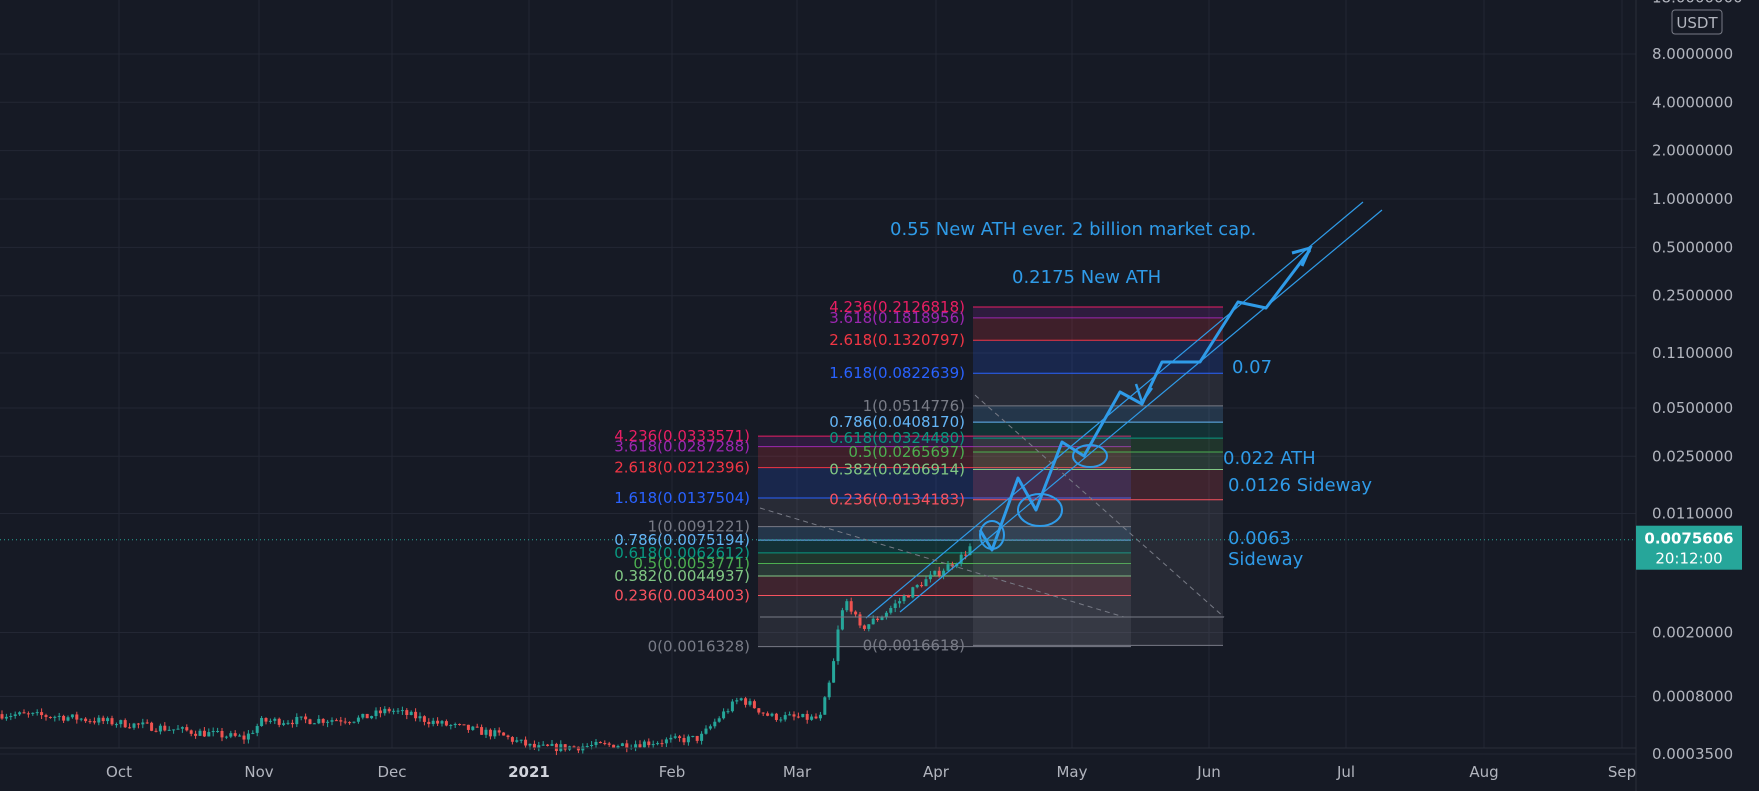  What do you see at coordinates (682, 540) in the screenshot?
I see `fib1-level-label: 0.786(0.0075194)` at bounding box center [682, 540].